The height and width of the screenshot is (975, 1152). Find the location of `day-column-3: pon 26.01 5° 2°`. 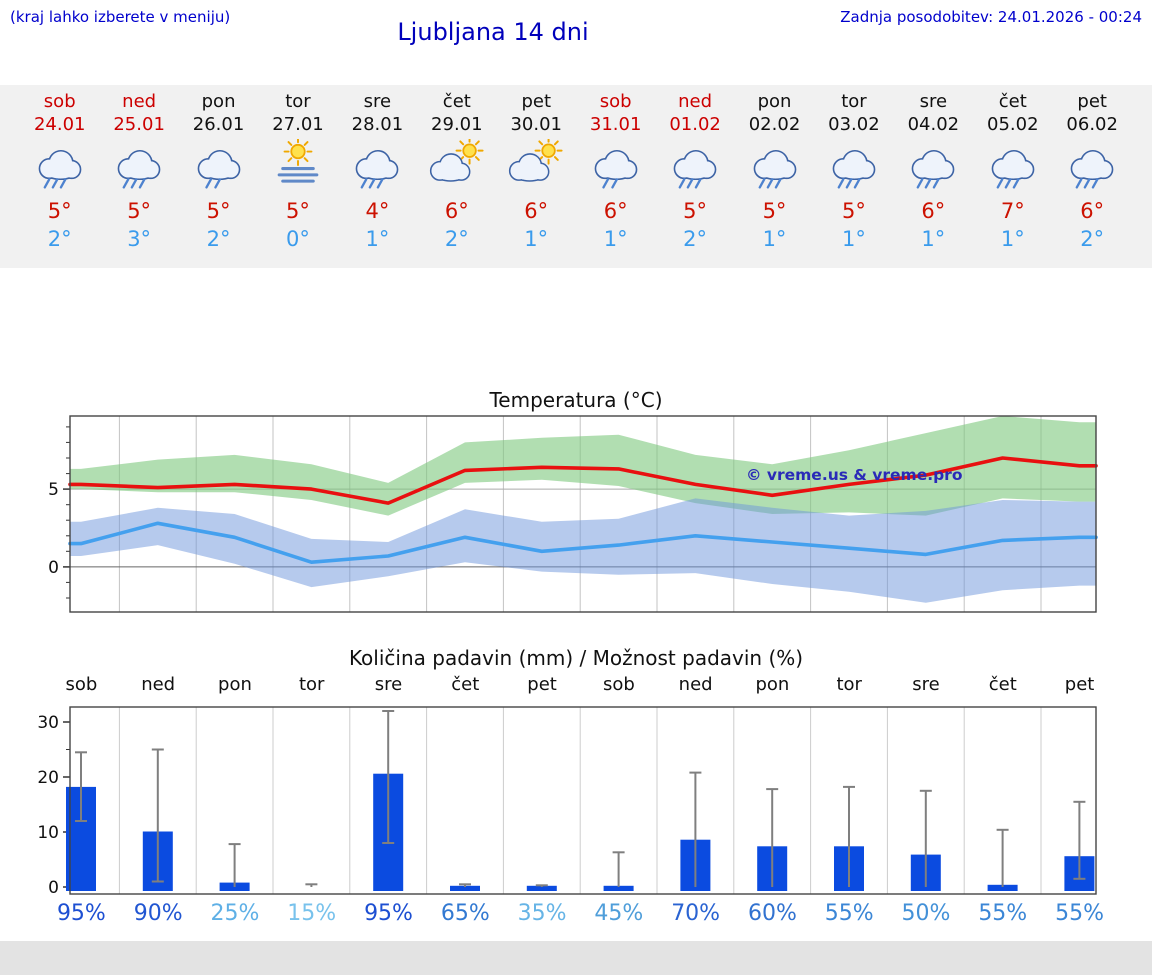

day-column-3: pon 26.01 5° 2° is located at coordinates (218, 176).